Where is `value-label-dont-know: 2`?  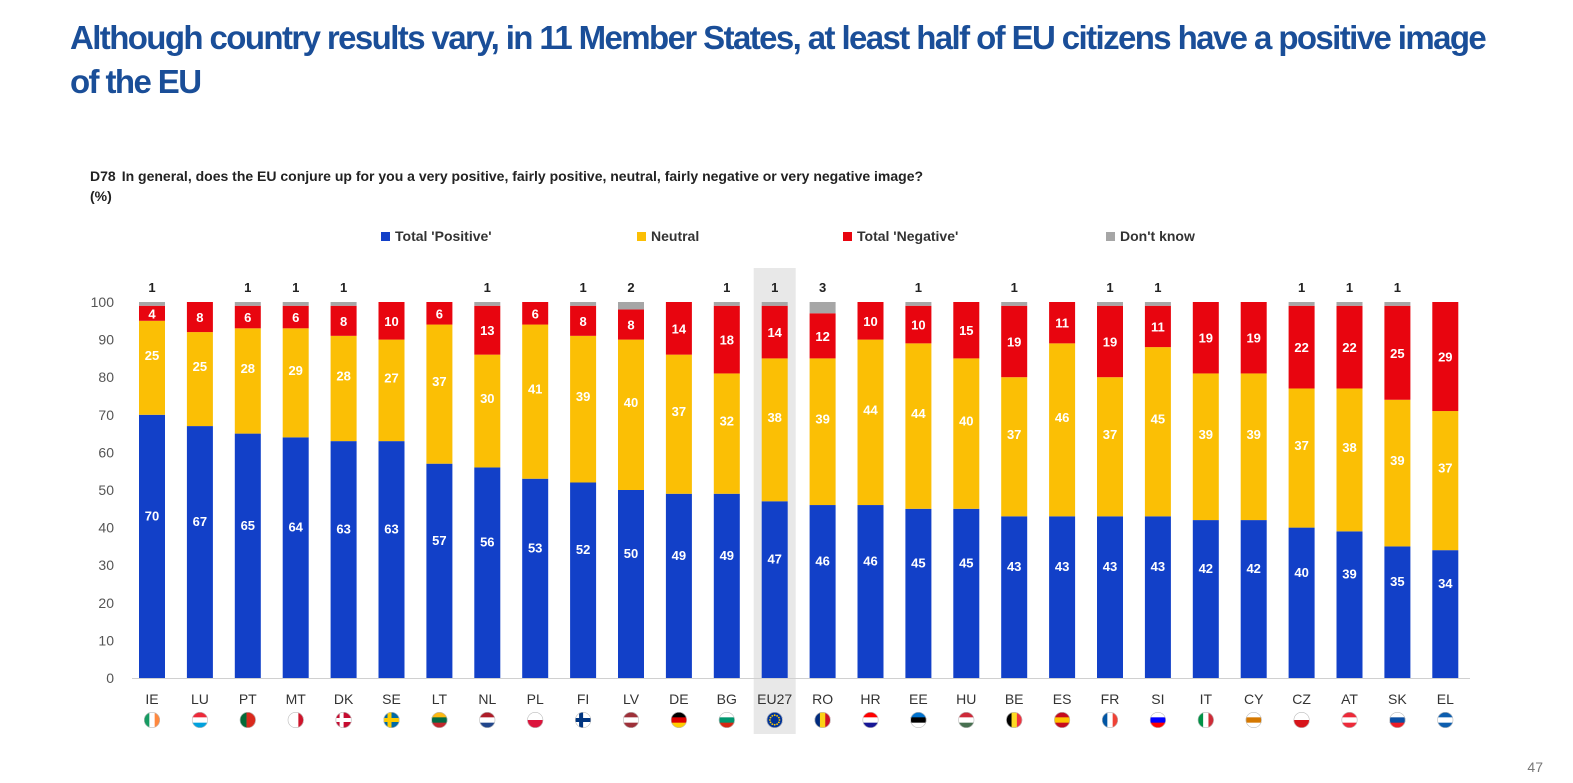 value-label-dont-know: 2 is located at coordinates (630, 287).